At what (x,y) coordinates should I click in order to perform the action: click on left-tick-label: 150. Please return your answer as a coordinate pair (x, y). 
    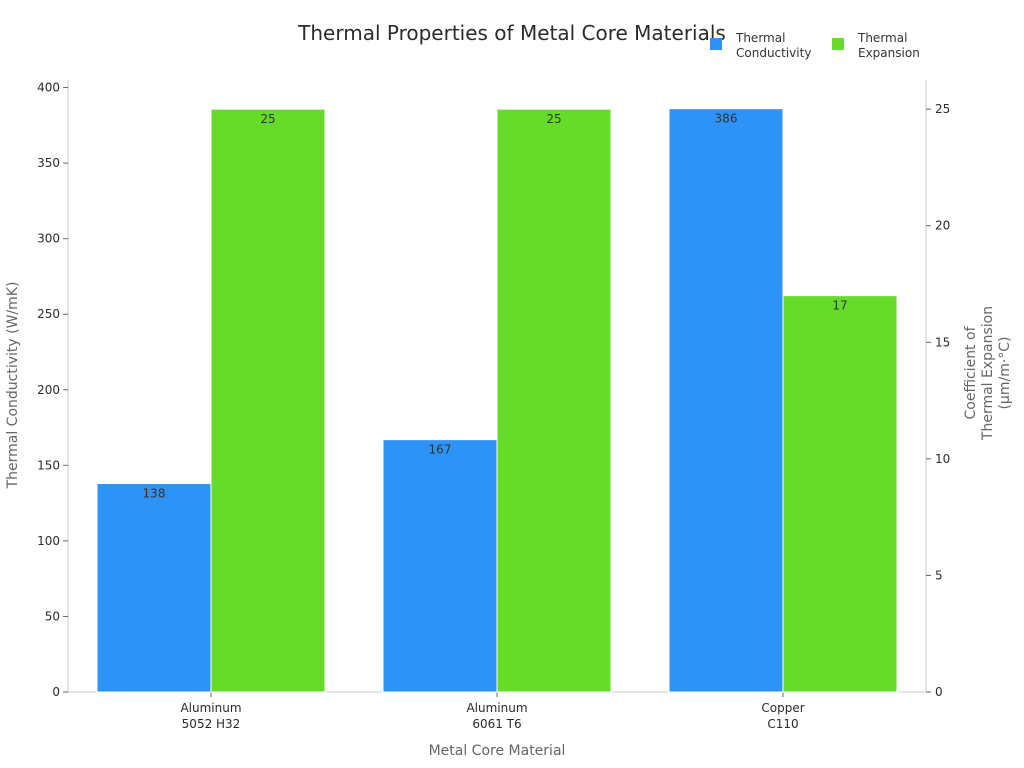
    Looking at the image, I should click on (48, 465).